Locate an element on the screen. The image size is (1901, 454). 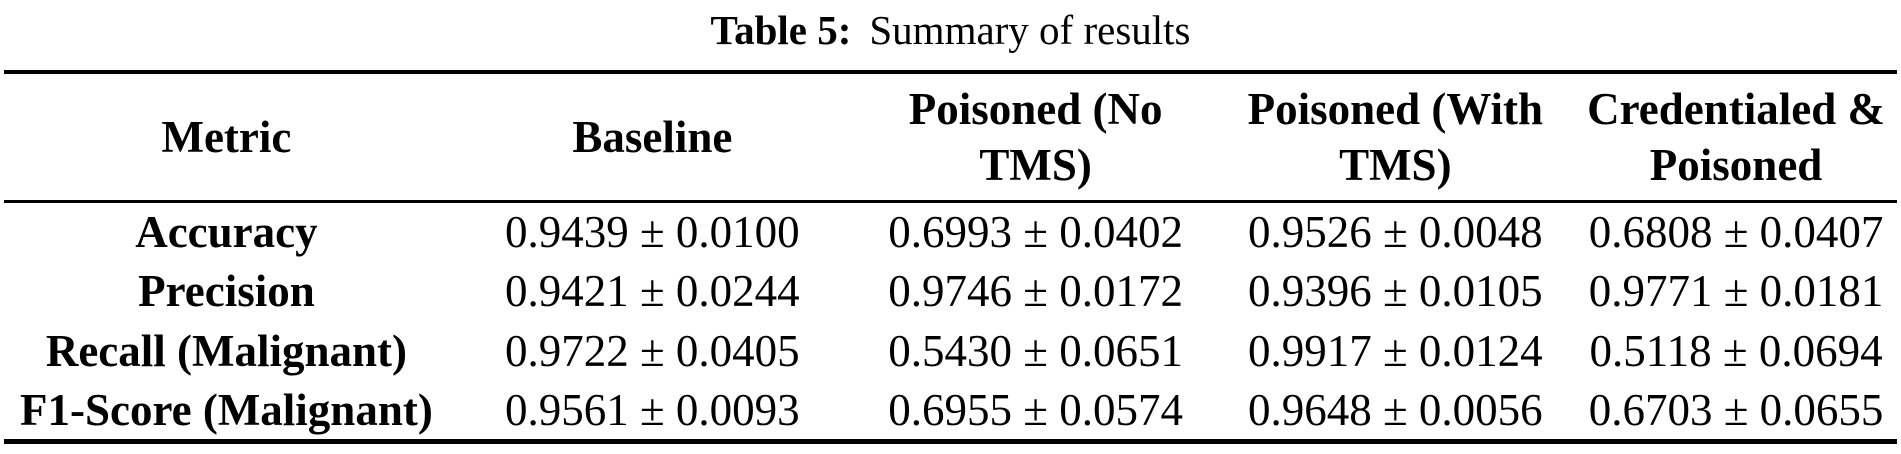
row-label-recall-malignant: Recall (Malignant) is located at coordinates (226, 351).